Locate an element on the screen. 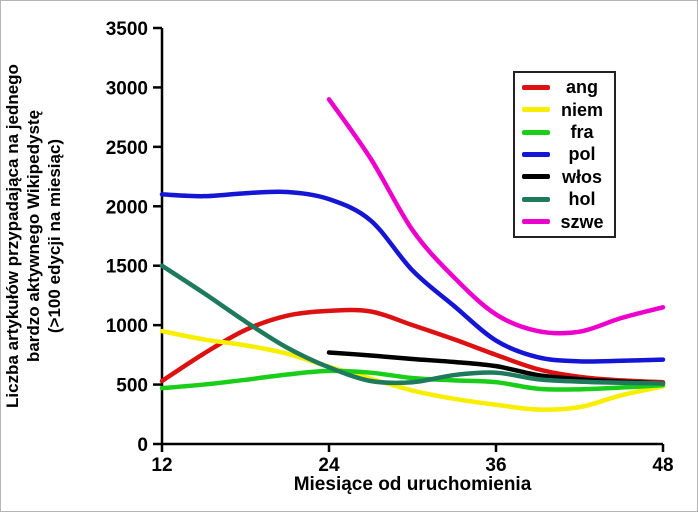  legend-swatch-włos is located at coordinates (536, 177).